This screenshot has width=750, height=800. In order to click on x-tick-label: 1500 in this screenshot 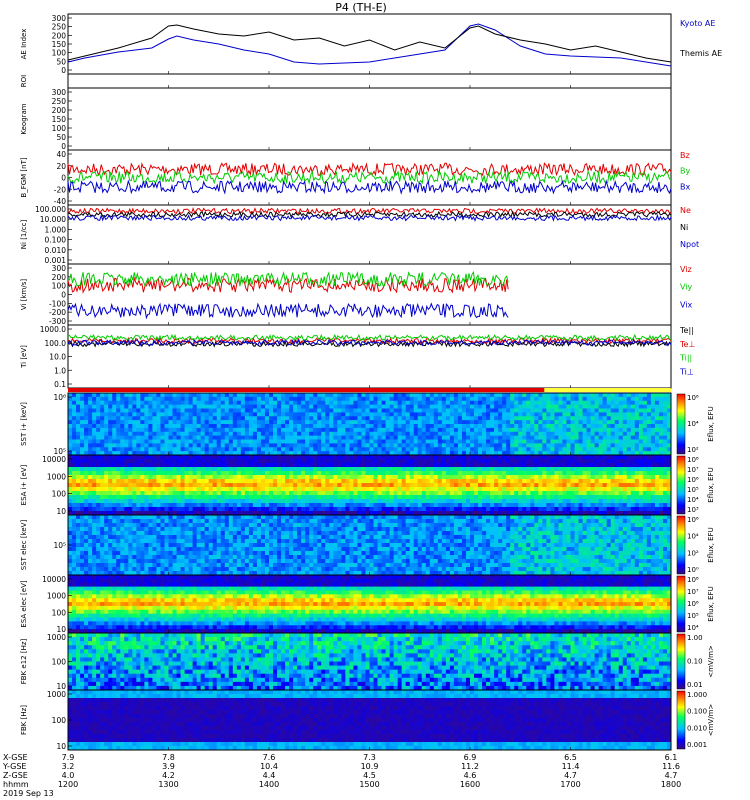, I will do `click(369, 784)`.